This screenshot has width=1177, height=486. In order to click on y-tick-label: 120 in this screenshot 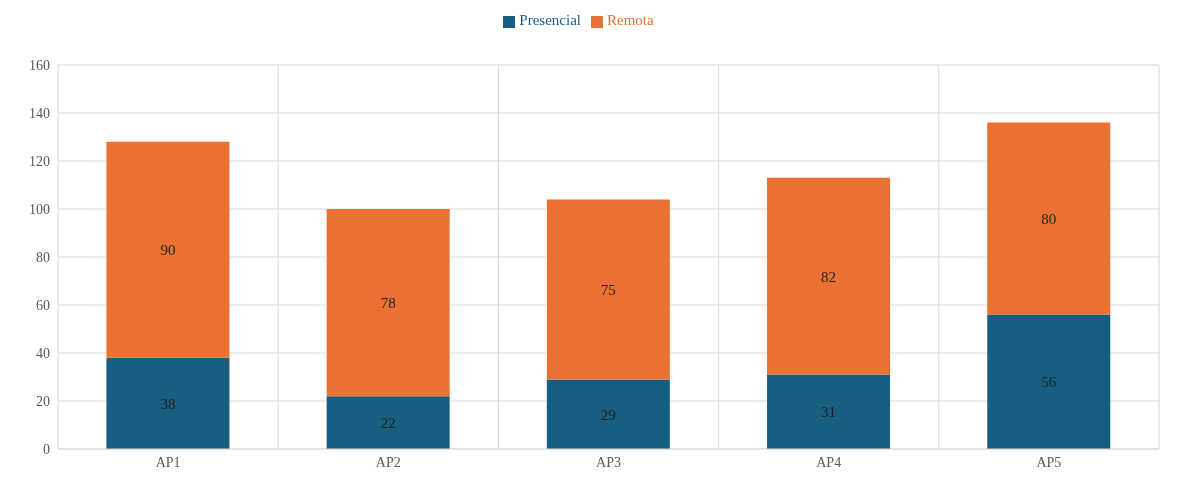, I will do `click(39, 161)`.